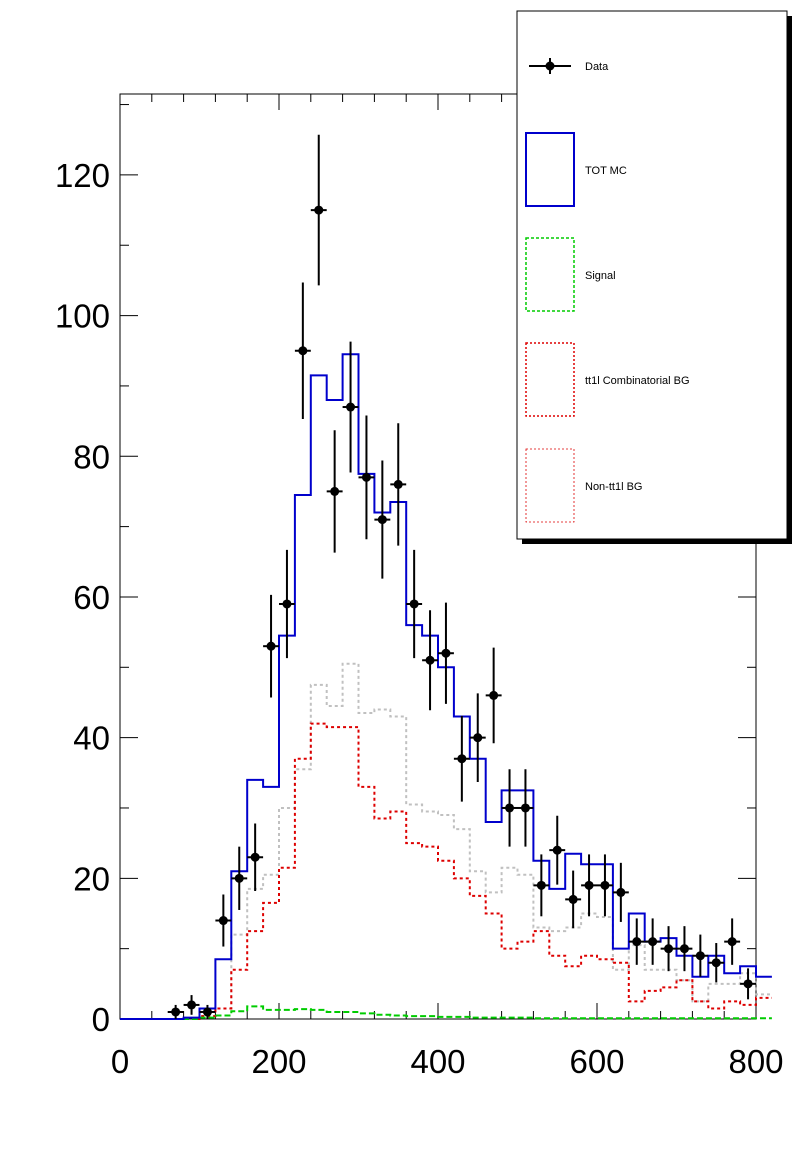 Image resolution: width=796 pixels, height=1172 pixels. Describe the element at coordinates (91, 456) in the screenshot. I see `y-tick-label: 80` at that location.